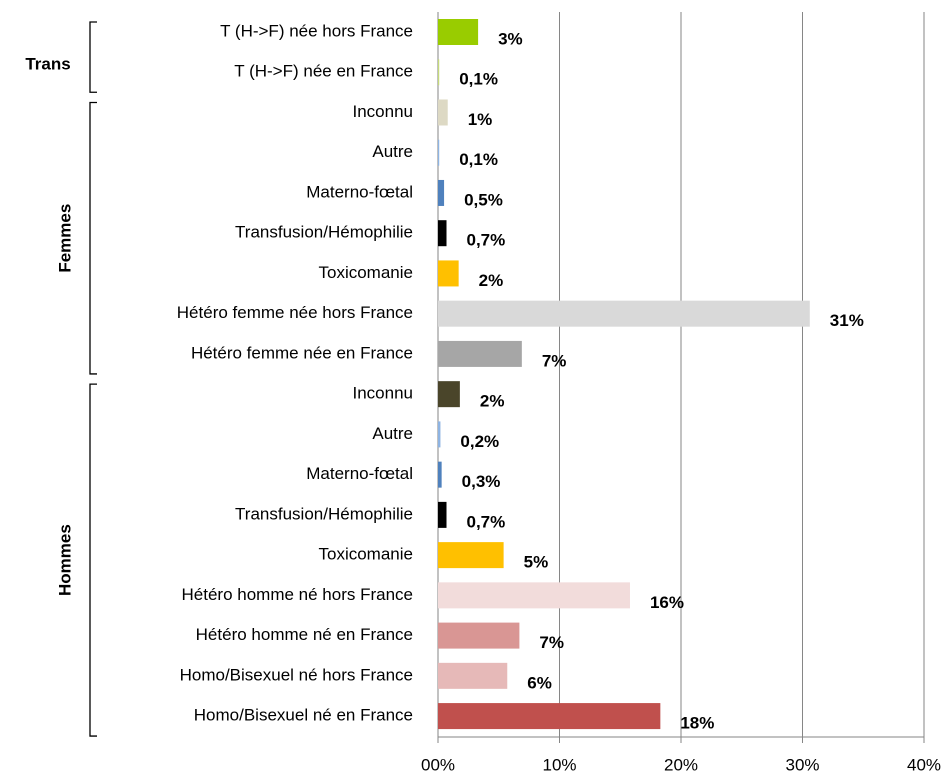 The width and height of the screenshot is (941, 784). I want to click on group-label: Femmes, so click(64, 238).